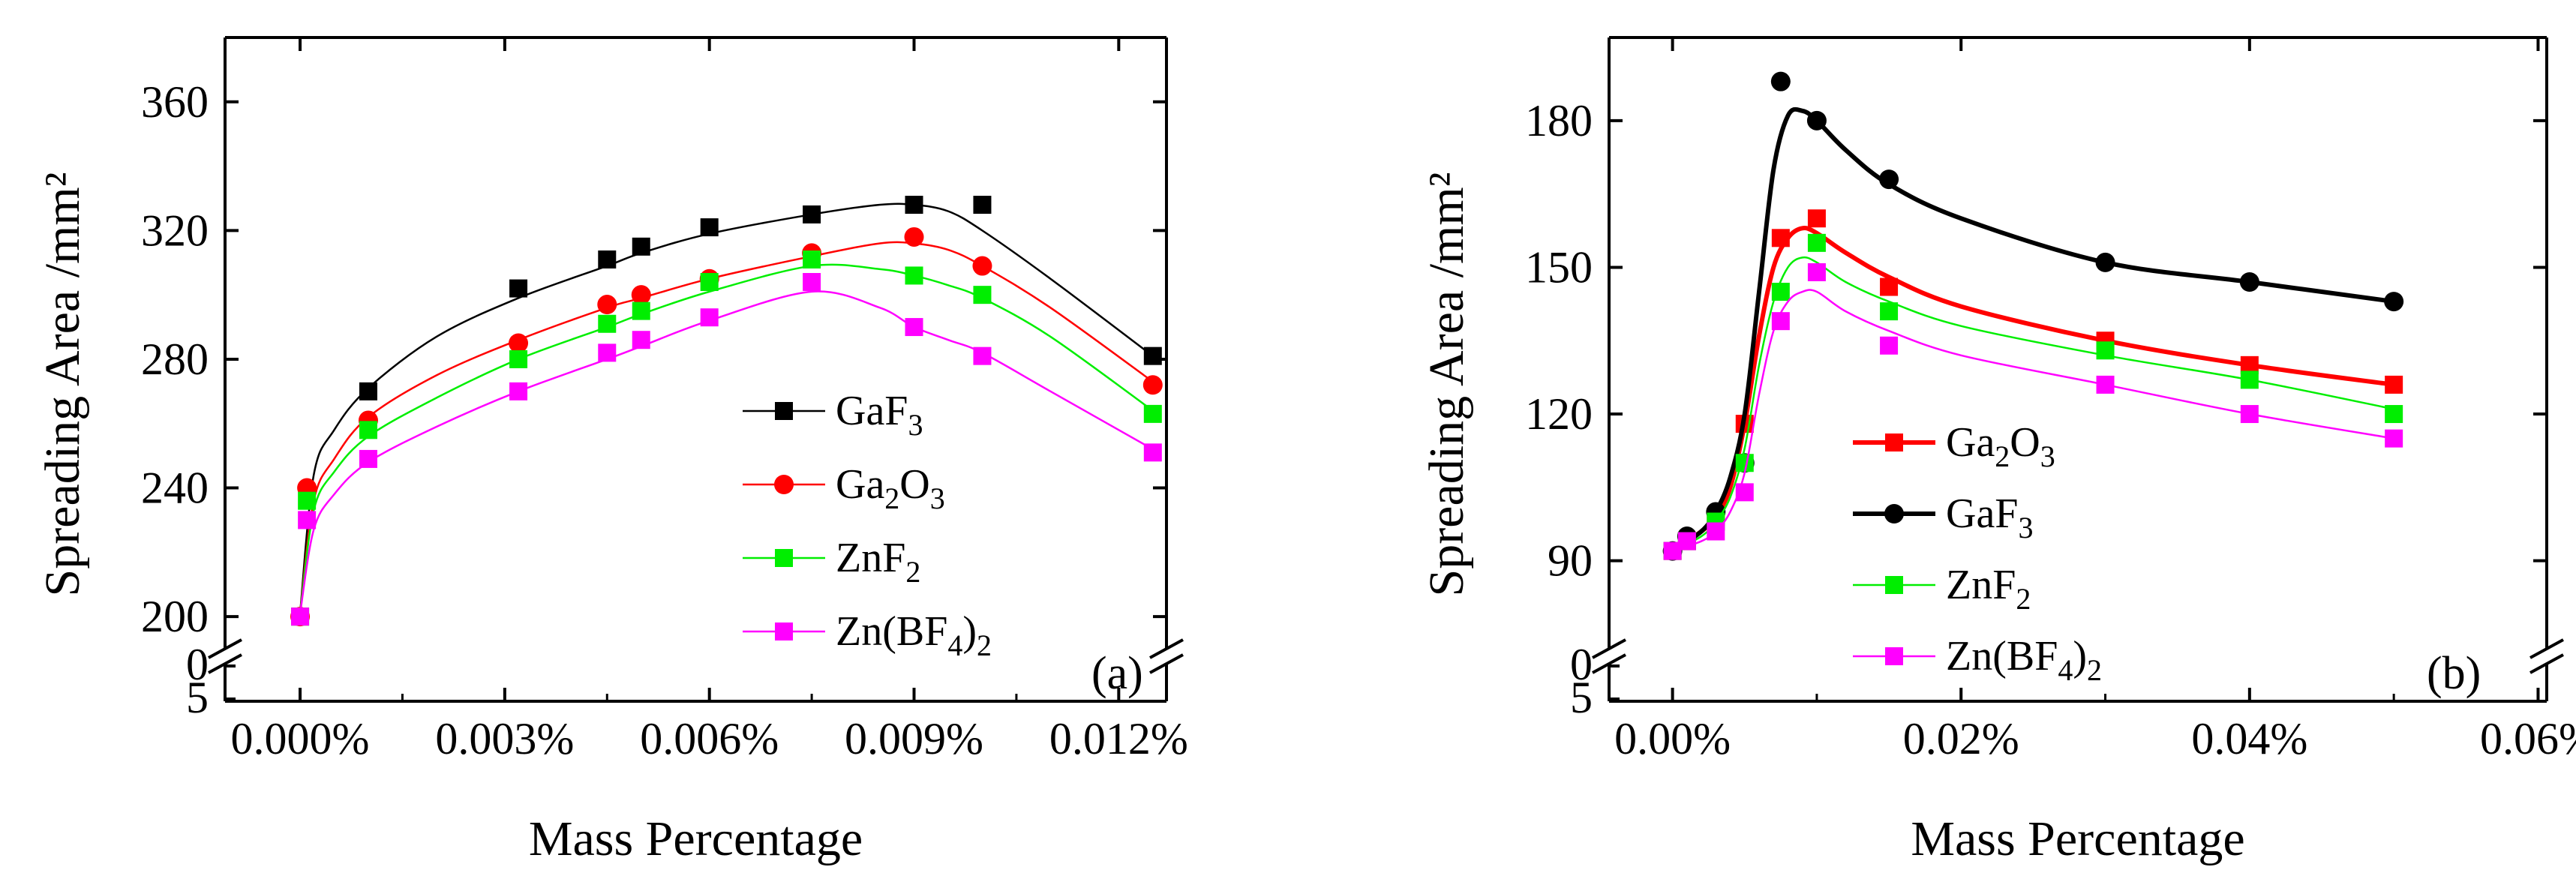 Image resolution: width=2576 pixels, height=882 pixels. What do you see at coordinates (1894, 514) in the screenshot?
I see `legend-marker-gaf3` at bounding box center [1894, 514].